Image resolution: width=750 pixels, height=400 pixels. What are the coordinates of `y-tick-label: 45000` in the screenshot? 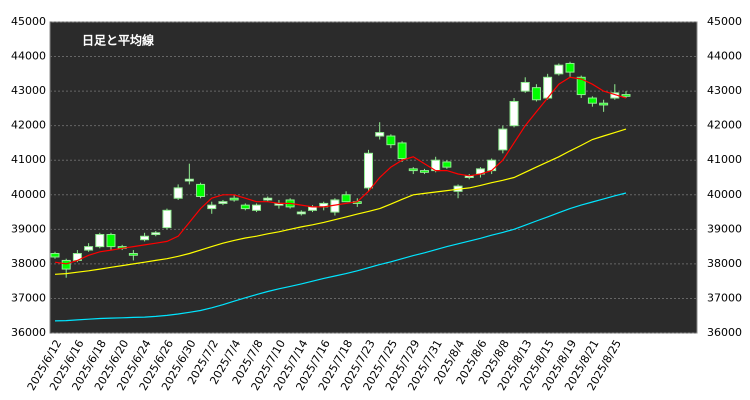 It's located at (28, 21).